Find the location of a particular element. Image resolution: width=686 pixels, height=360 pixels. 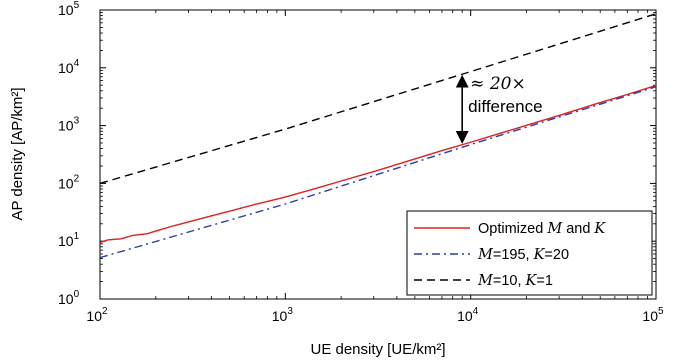

annotation: ≈ 20× difference is located at coordinates (499, 109).